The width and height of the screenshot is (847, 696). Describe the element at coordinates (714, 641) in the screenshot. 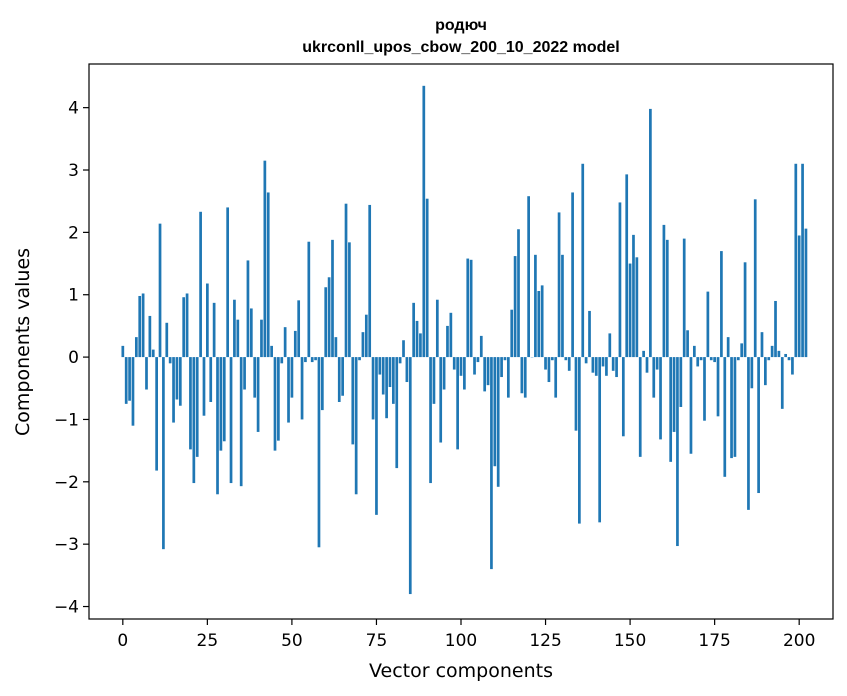

I see `x-tick-label: 175` at that location.